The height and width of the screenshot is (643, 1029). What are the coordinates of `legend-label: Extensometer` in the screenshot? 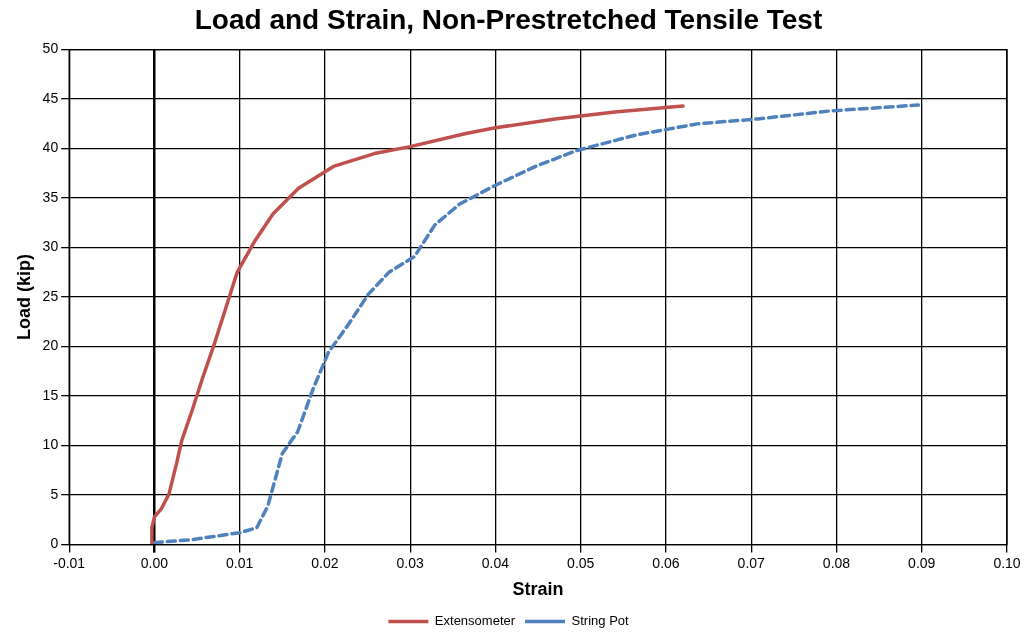 It's located at (475, 621).